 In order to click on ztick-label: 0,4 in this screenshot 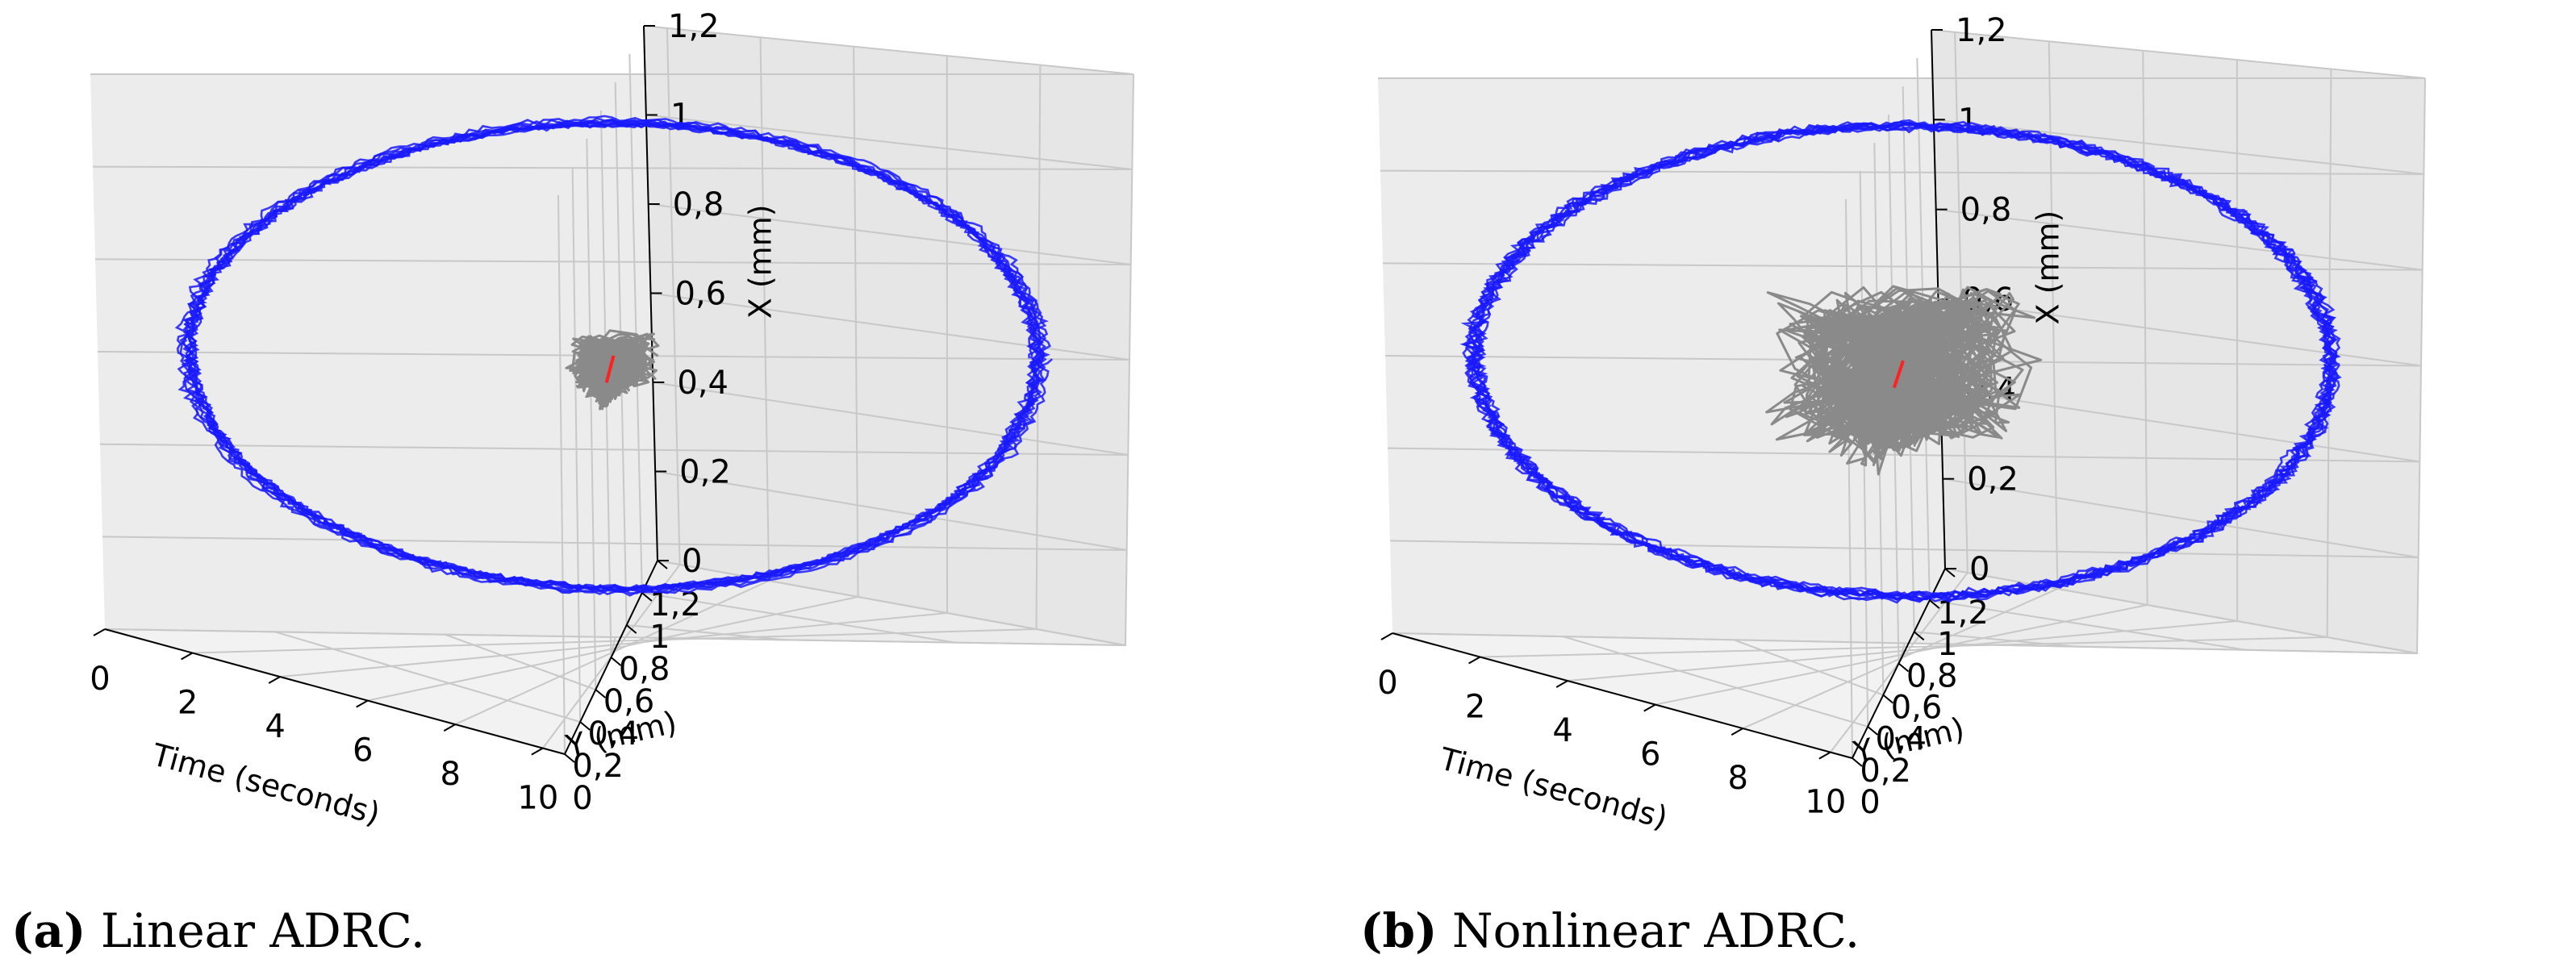, I will do `click(703, 383)`.